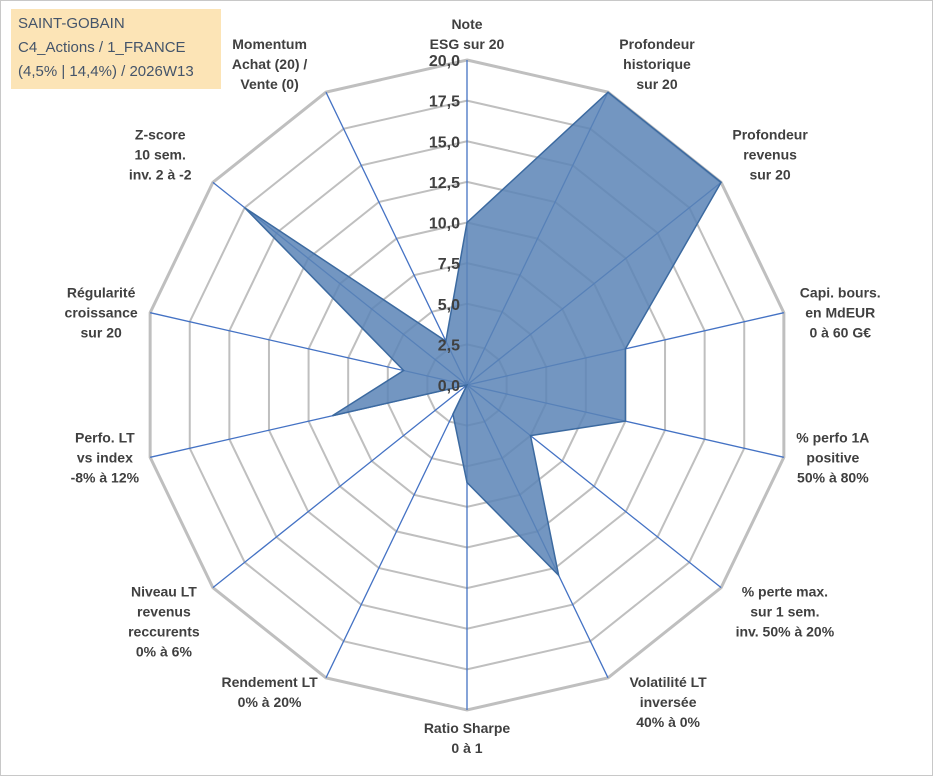  Describe the element at coordinates (269, 692) in the screenshot. I see `axis-label: Rendement LT 0% à 20%` at that location.